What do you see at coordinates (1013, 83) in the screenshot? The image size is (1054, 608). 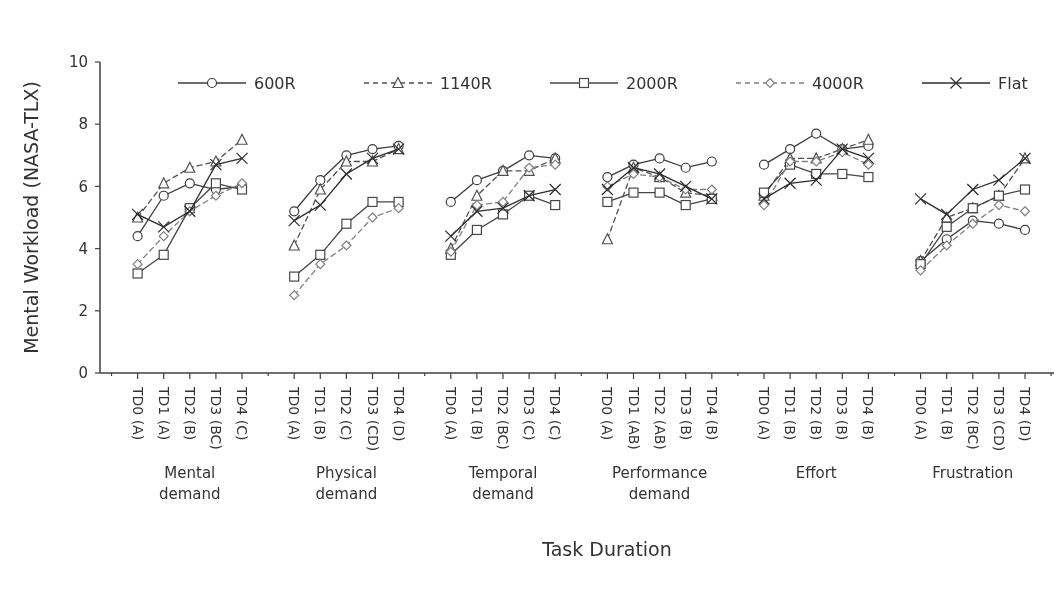 I see `legend-label: Flat` at bounding box center [1013, 83].